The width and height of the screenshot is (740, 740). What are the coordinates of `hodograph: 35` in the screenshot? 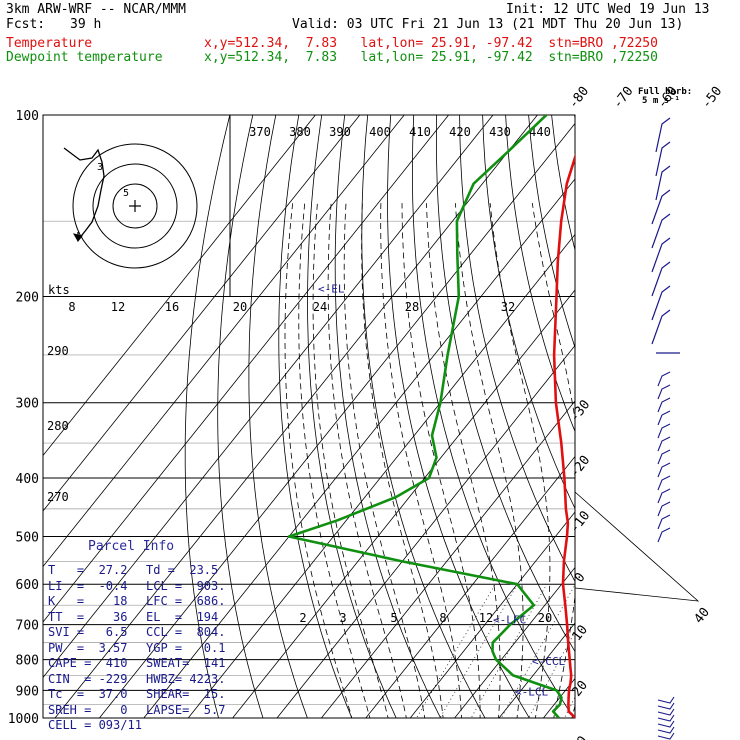 It's located at (130, 206).